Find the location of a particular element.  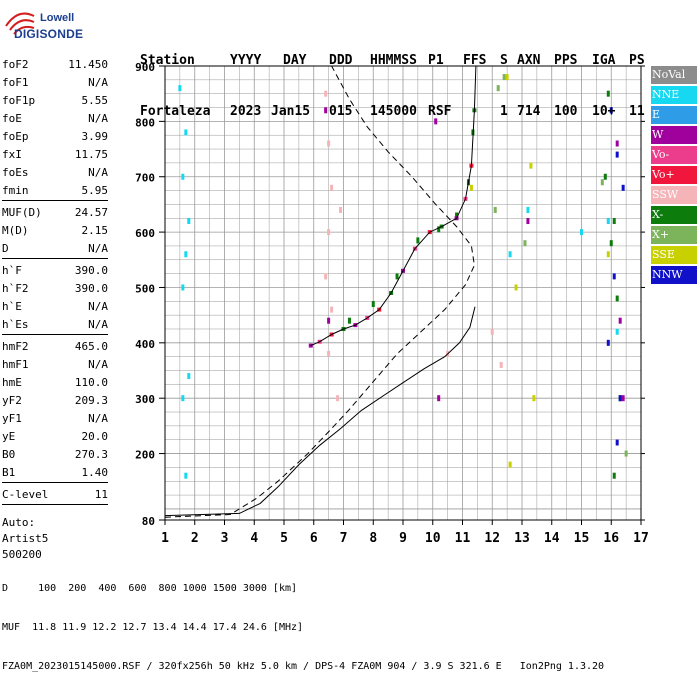

header-value-4: 145000 is located at coordinates (393, 111).